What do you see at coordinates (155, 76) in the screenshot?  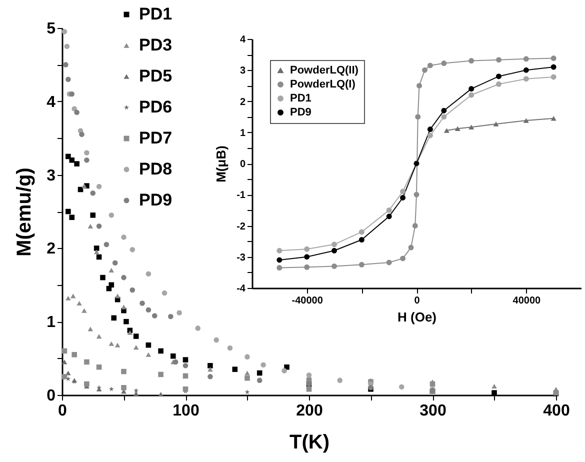 I see `legend-label: PD5` at bounding box center [155, 76].